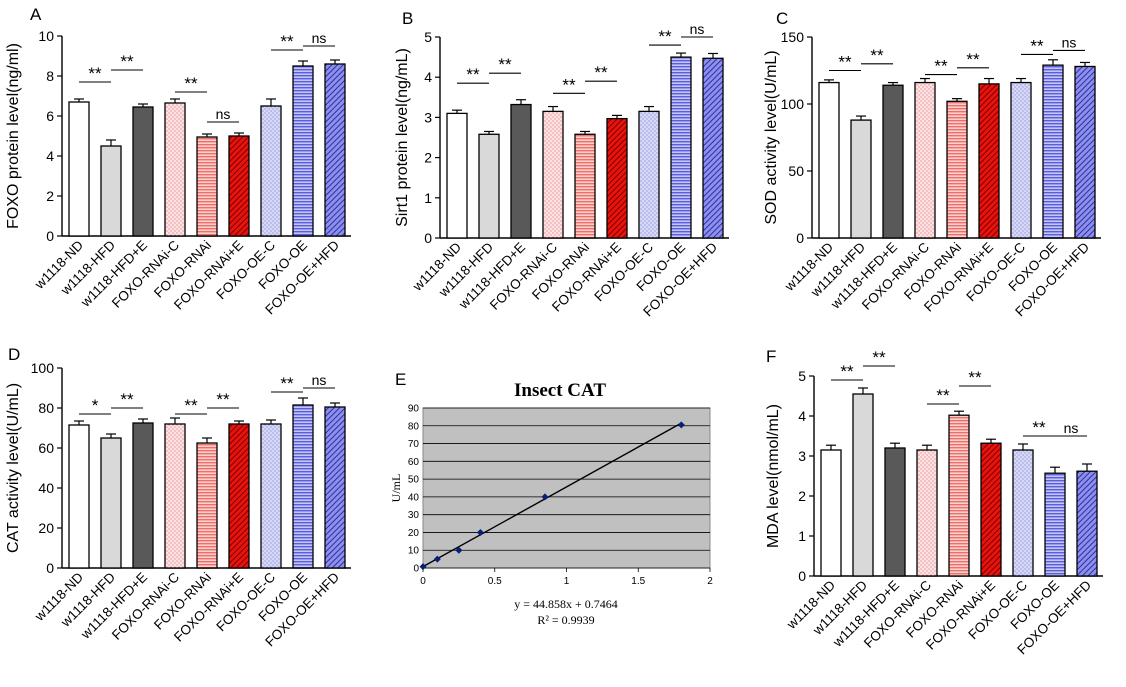  Describe the element at coordinates (46, 36) in the screenshot. I see `panel-a-y-tick-label: 10` at that location.